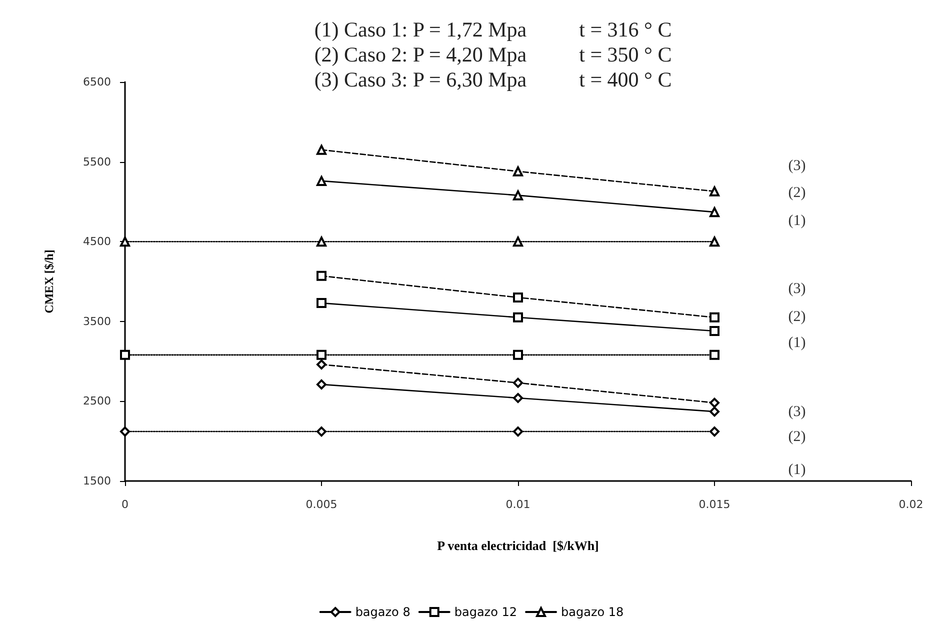 The height and width of the screenshot is (639, 943). What do you see at coordinates (49, 282) in the screenshot?
I see `y-axis-title: CMEX [$/h]` at bounding box center [49, 282].